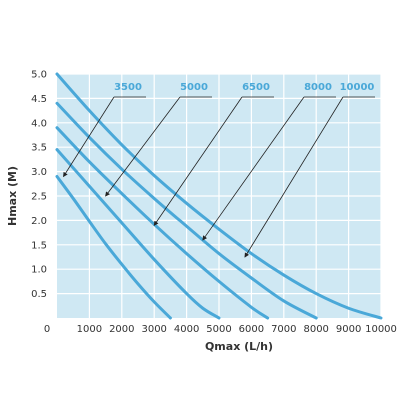  Describe the element at coordinates (39, 197) in the screenshot. I see `y-tick-label: 2.5` at that location.